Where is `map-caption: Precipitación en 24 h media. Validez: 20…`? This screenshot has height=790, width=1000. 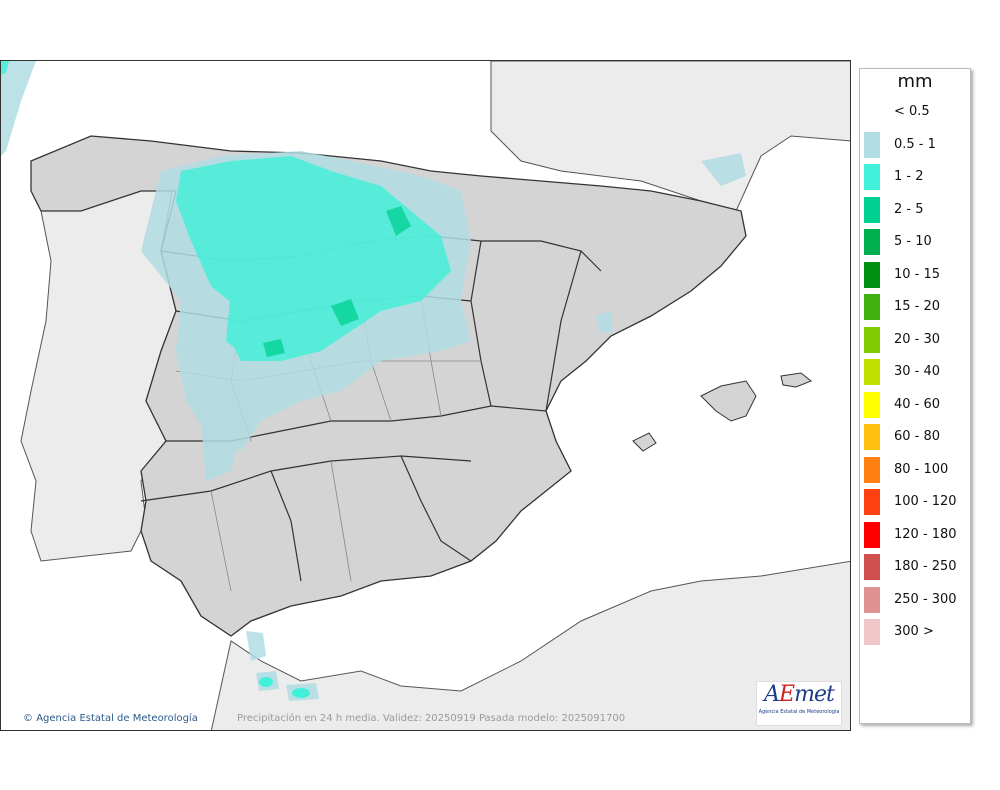 map-caption: Precipitación en 24 h media. Validez: 20… is located at coordinates (431, 718).